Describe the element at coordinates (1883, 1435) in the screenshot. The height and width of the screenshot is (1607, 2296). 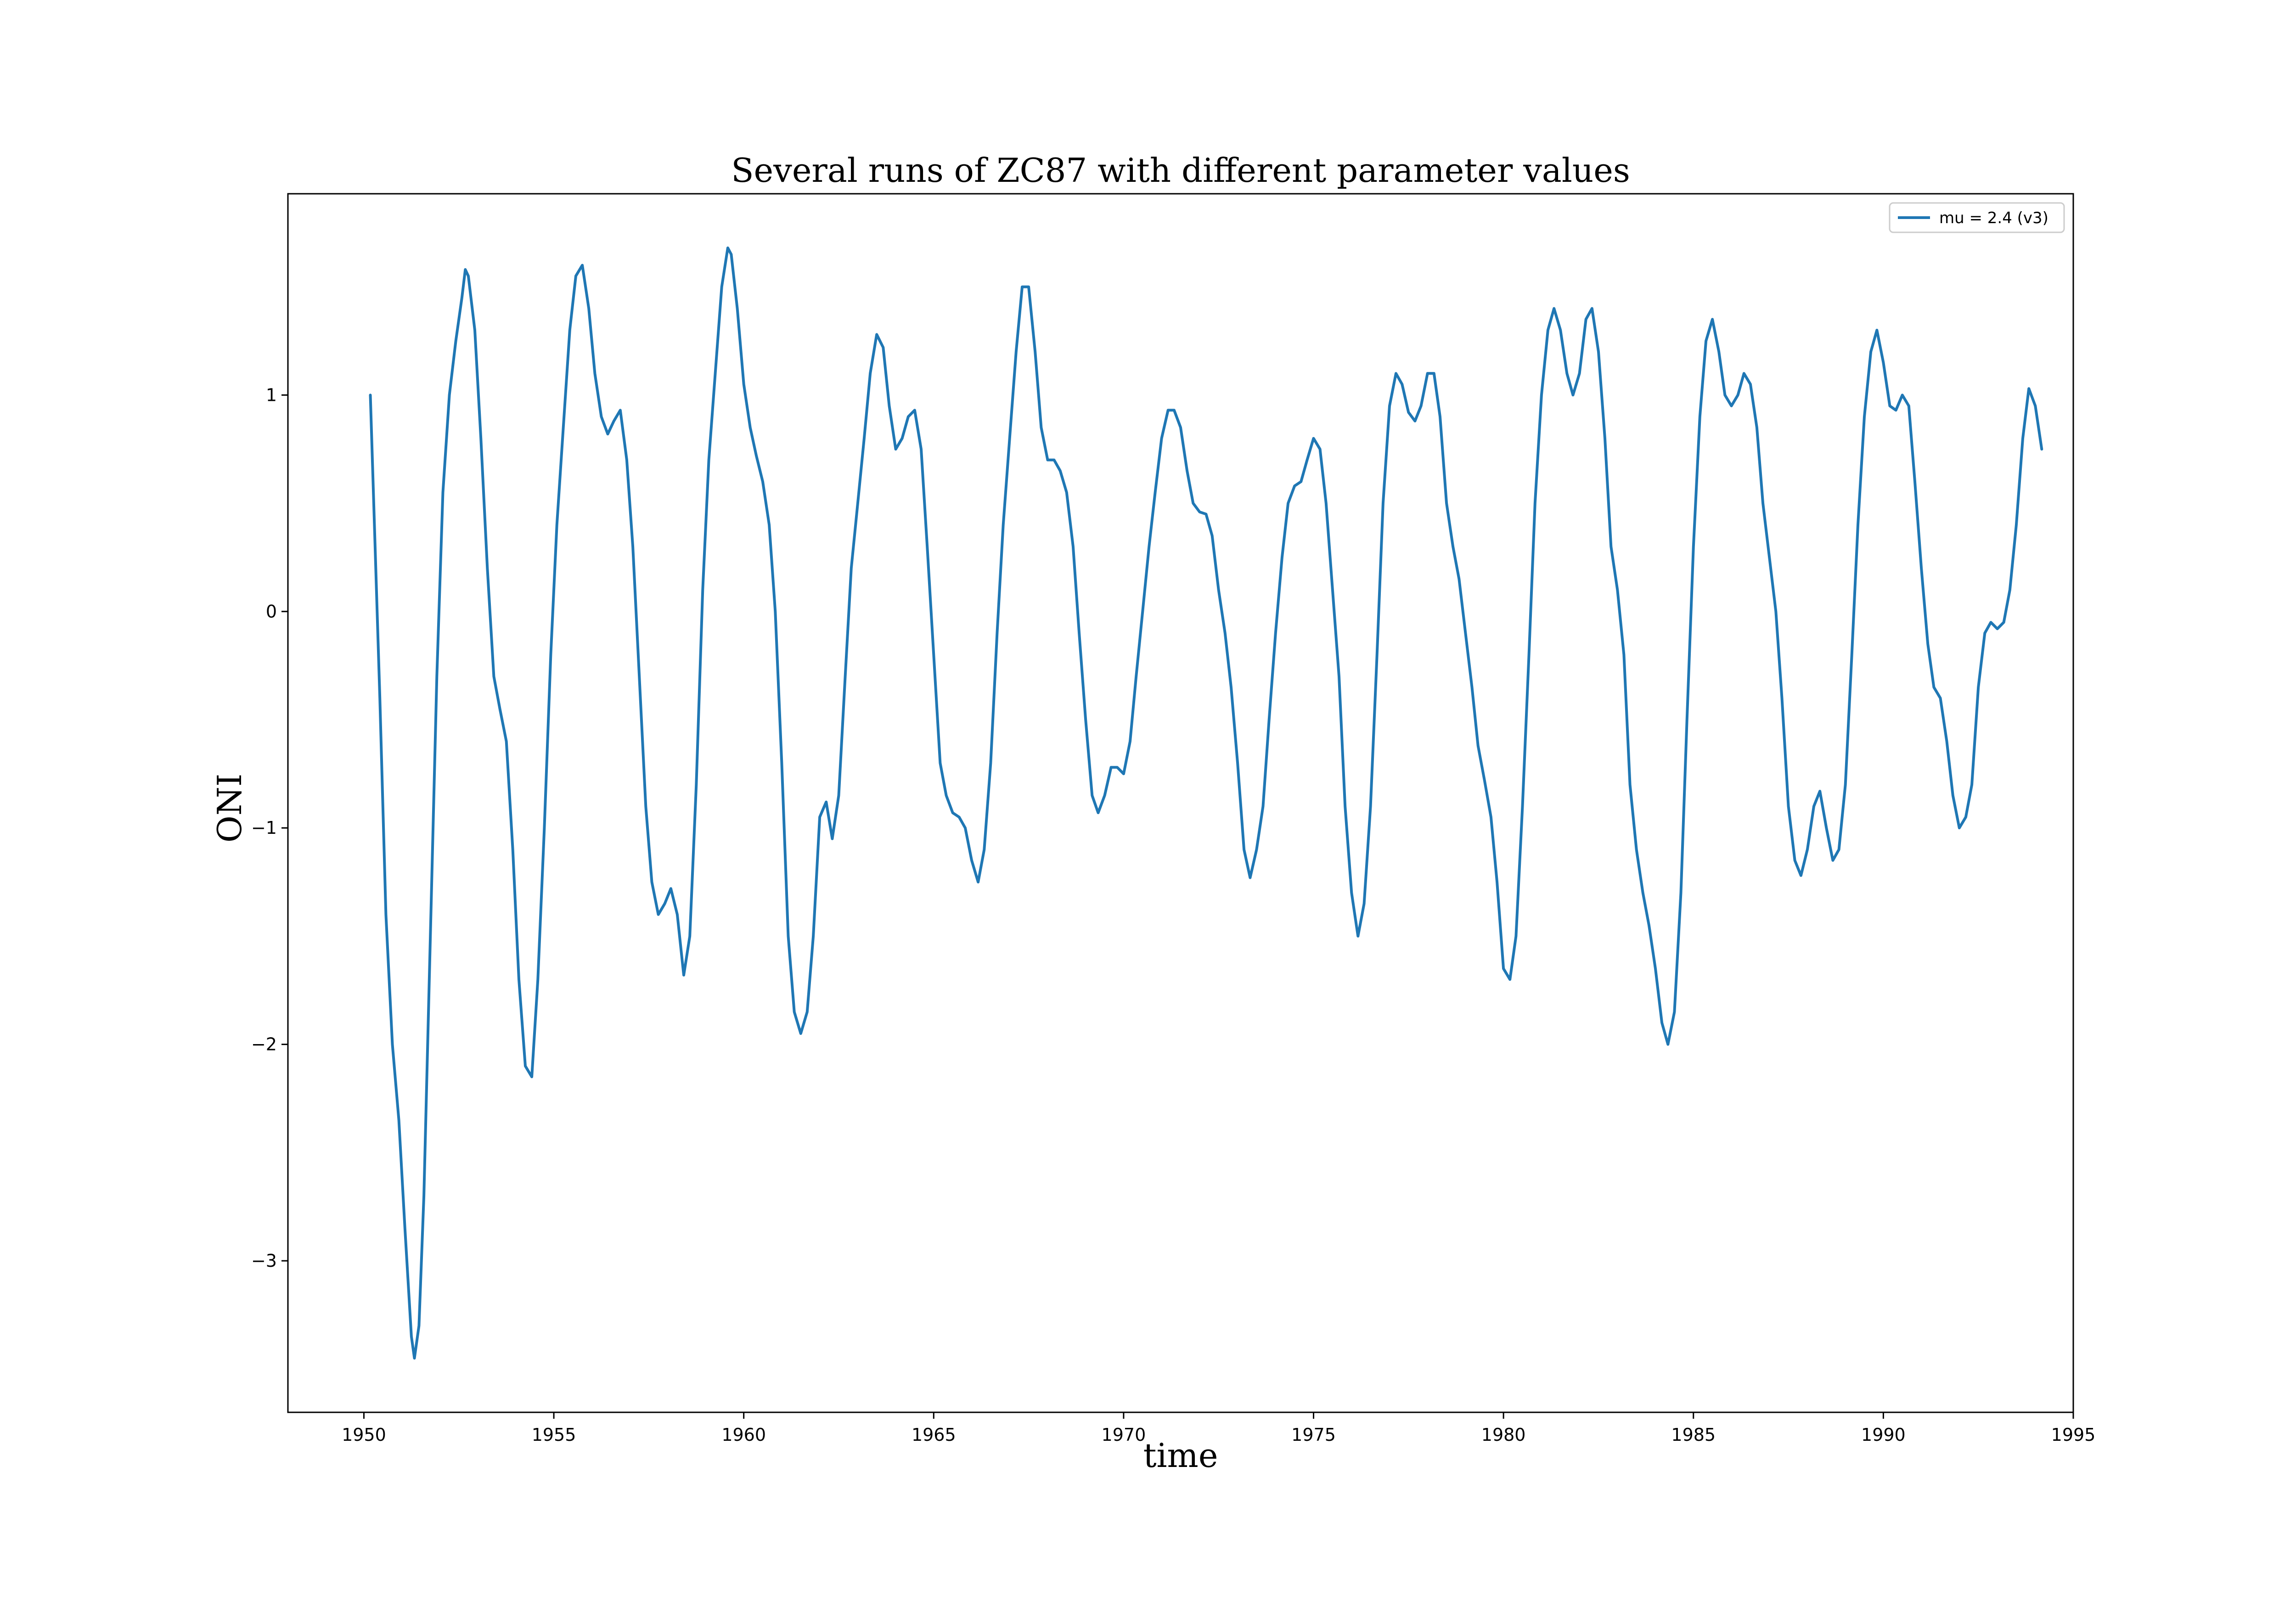
I see `x-tick-label: 1990` at that location.